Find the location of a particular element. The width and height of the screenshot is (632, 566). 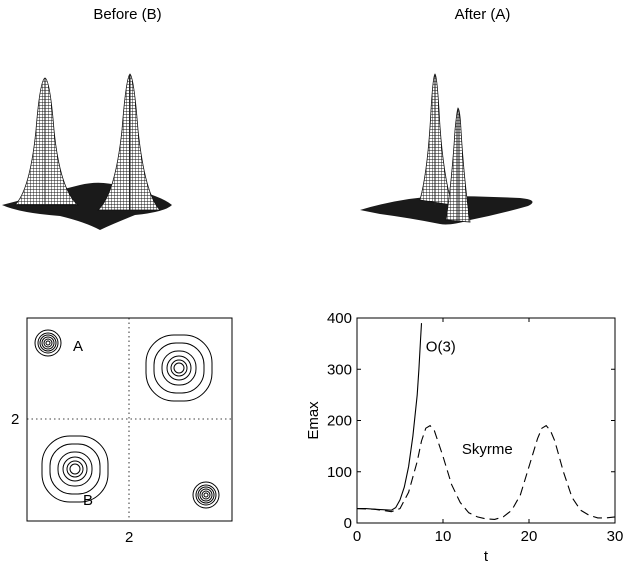

annotation-o3: O(3) is located at coordinates (441, 346).